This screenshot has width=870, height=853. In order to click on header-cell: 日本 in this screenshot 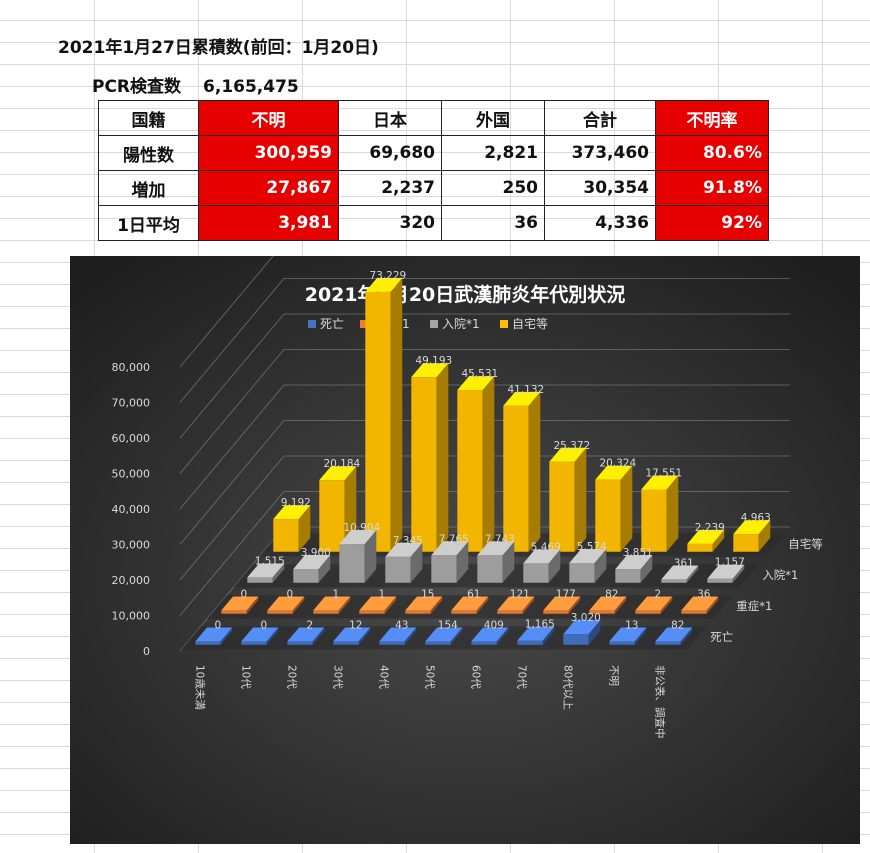, I will do `click(390, 118)`.